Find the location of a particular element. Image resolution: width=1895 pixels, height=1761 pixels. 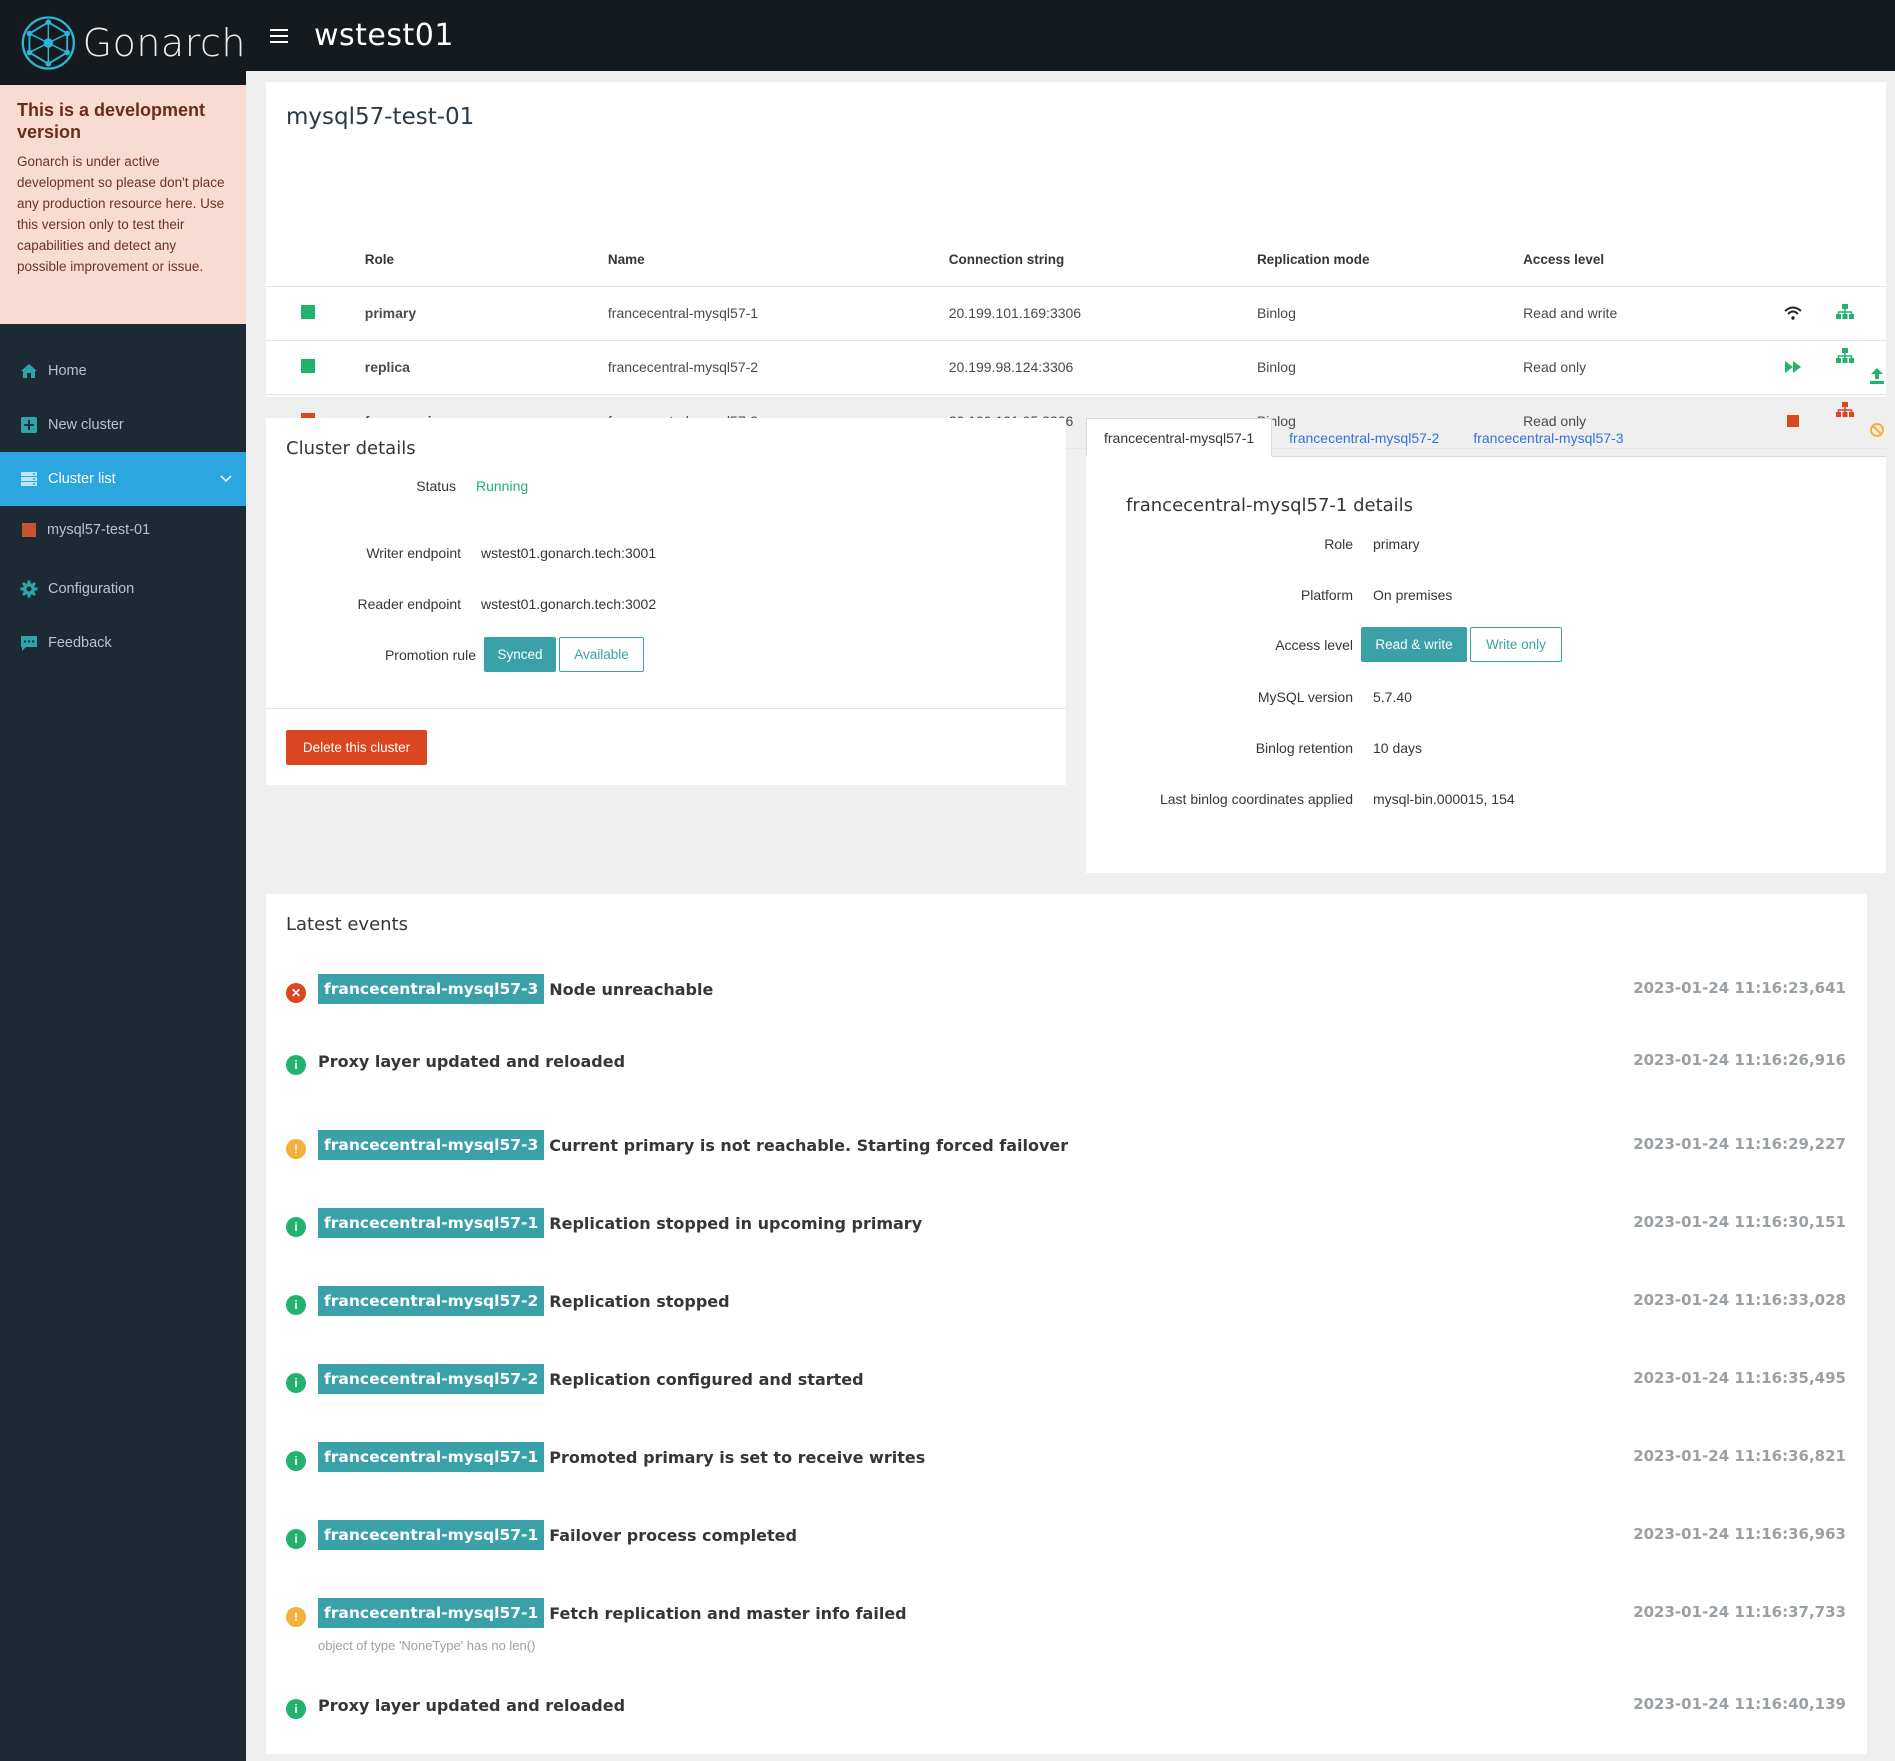

cluster-details-title: Cluster details is located at coordinates (351, 448).